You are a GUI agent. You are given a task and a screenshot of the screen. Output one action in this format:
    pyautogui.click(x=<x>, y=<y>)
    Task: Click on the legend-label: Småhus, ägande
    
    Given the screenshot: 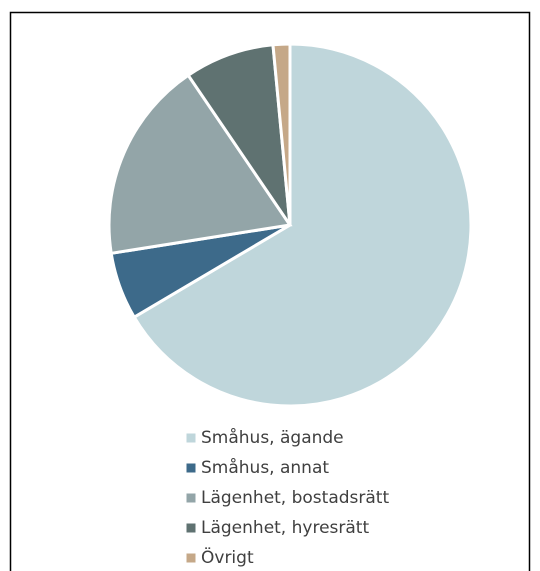 What is the action you would take?
    pyautogui.click(x=272, y=437)
    